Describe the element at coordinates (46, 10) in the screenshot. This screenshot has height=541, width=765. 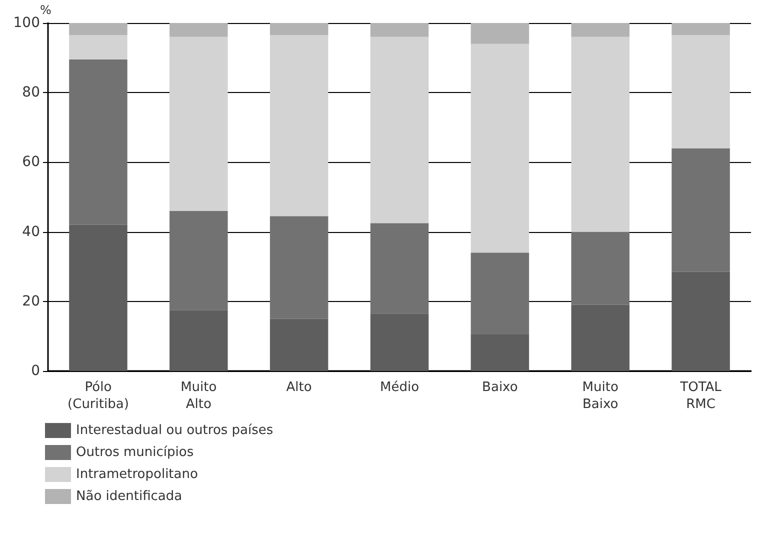
I see `y-axis-title: %` at that location.